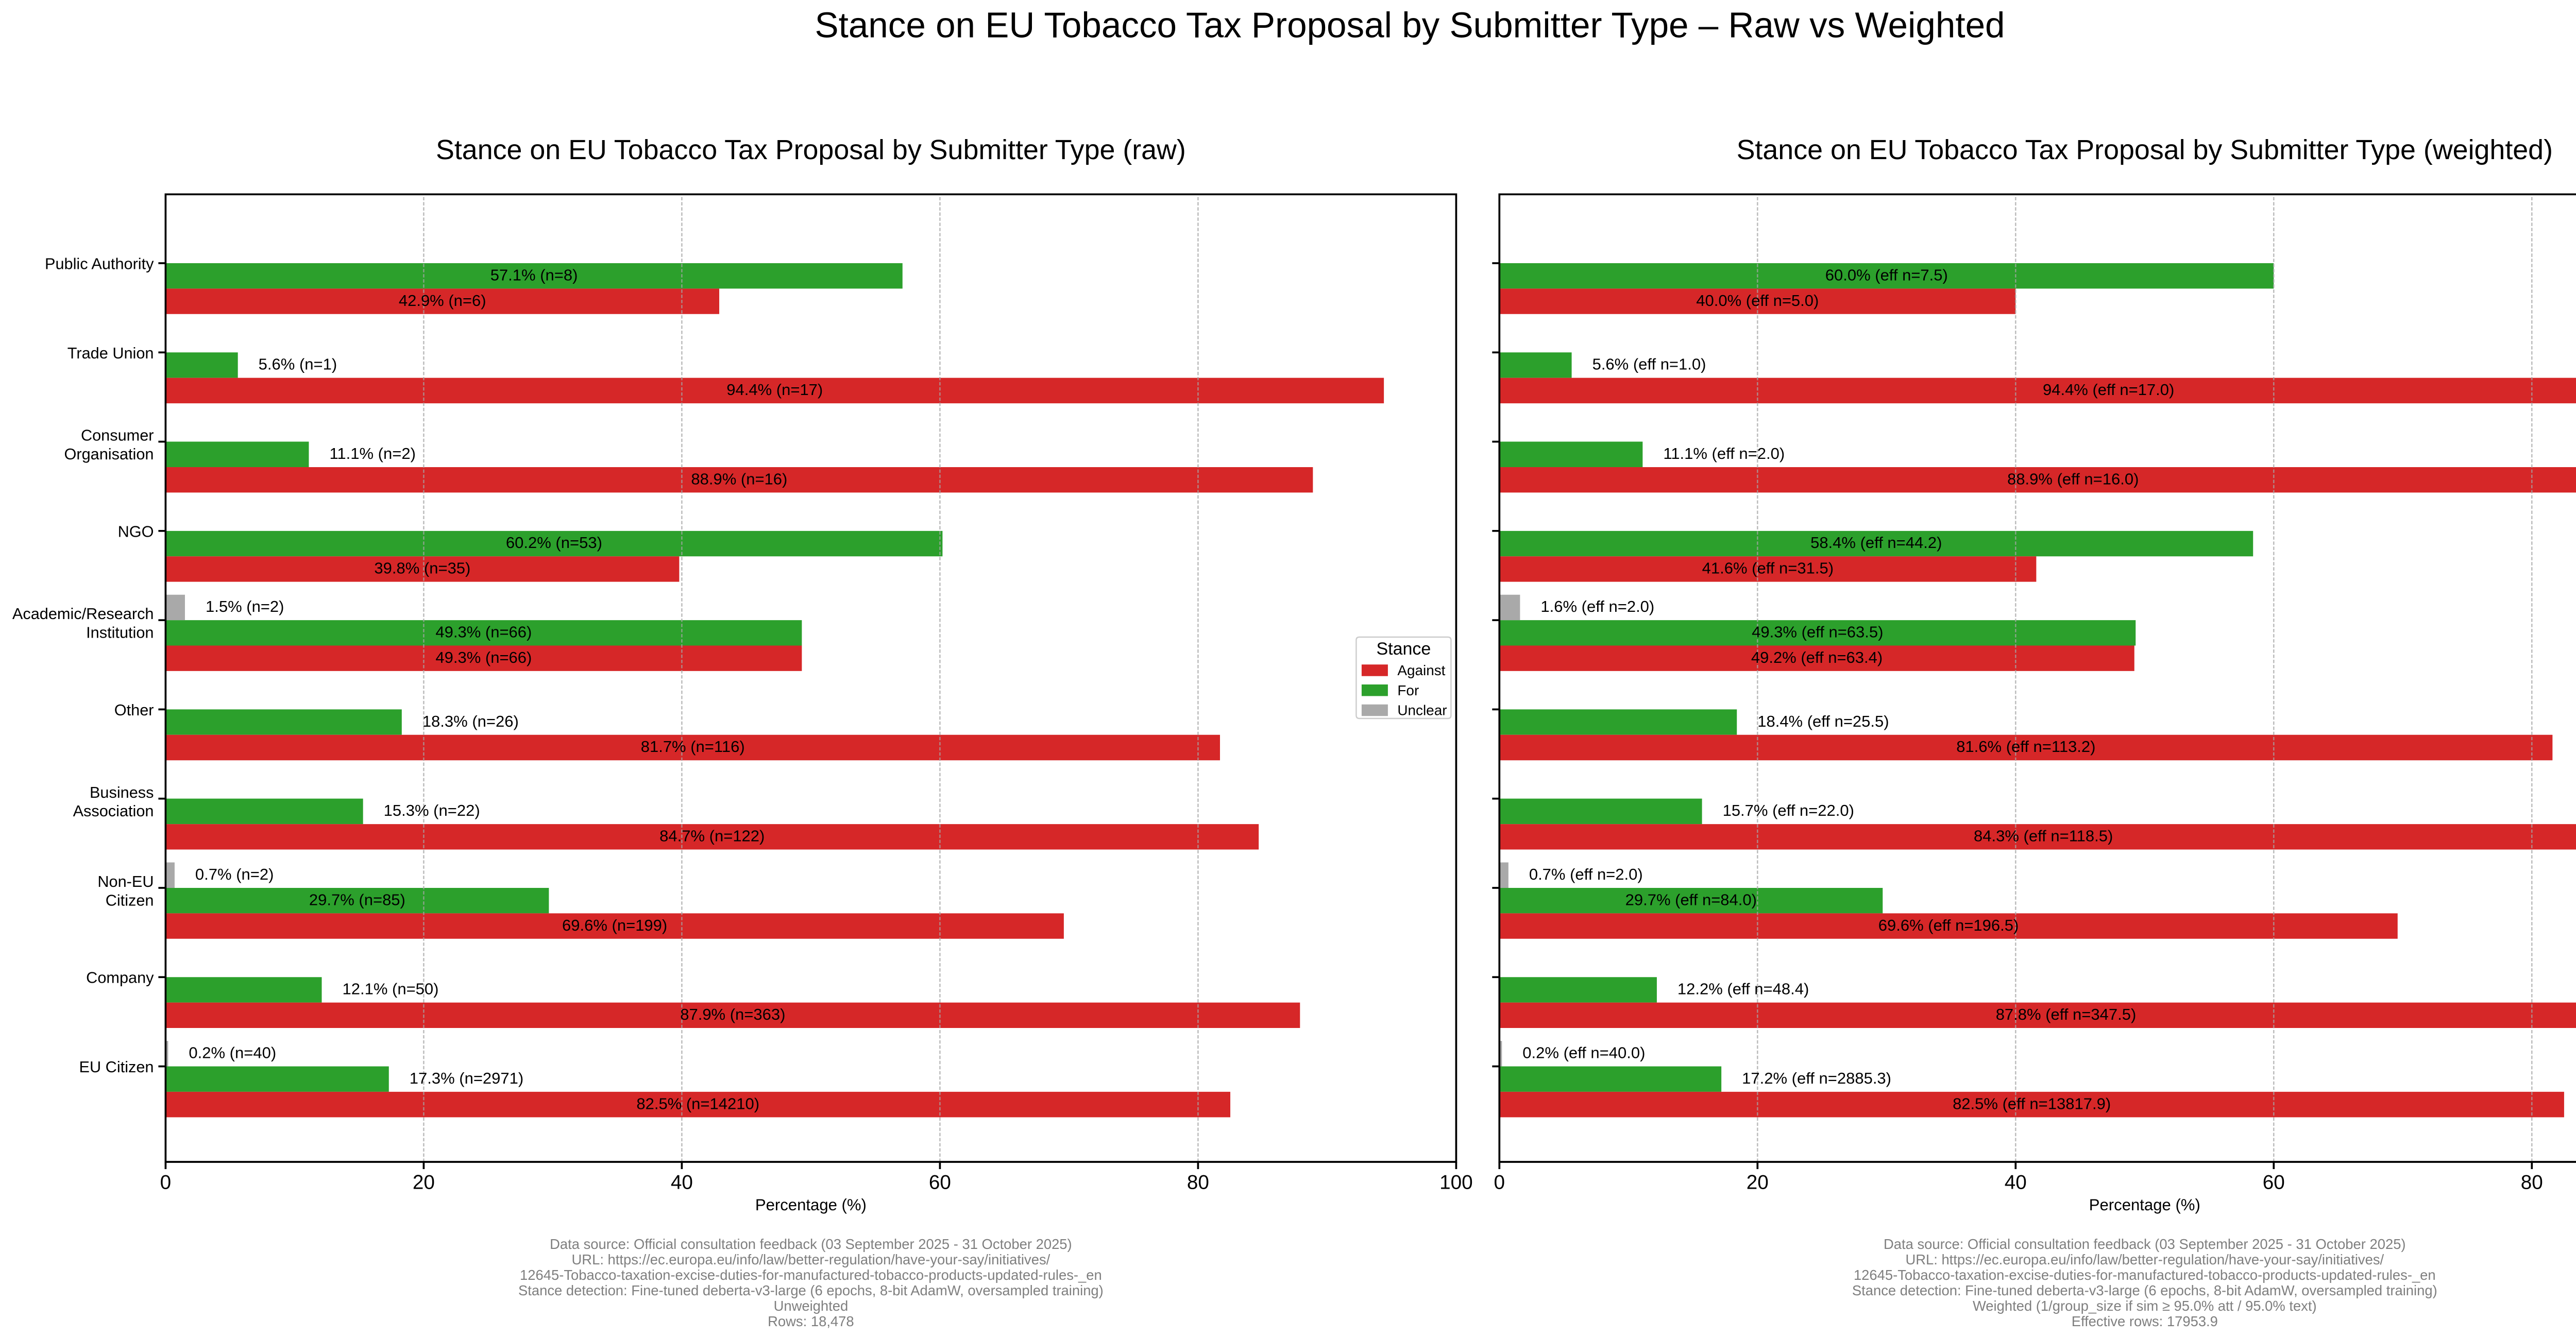 The image size is (2576, 1337). What do you see at coordinates (811, 1321) in the screenshot?
I see `svg-text: Rows: 18,478` at bounding box center [811, 1321].